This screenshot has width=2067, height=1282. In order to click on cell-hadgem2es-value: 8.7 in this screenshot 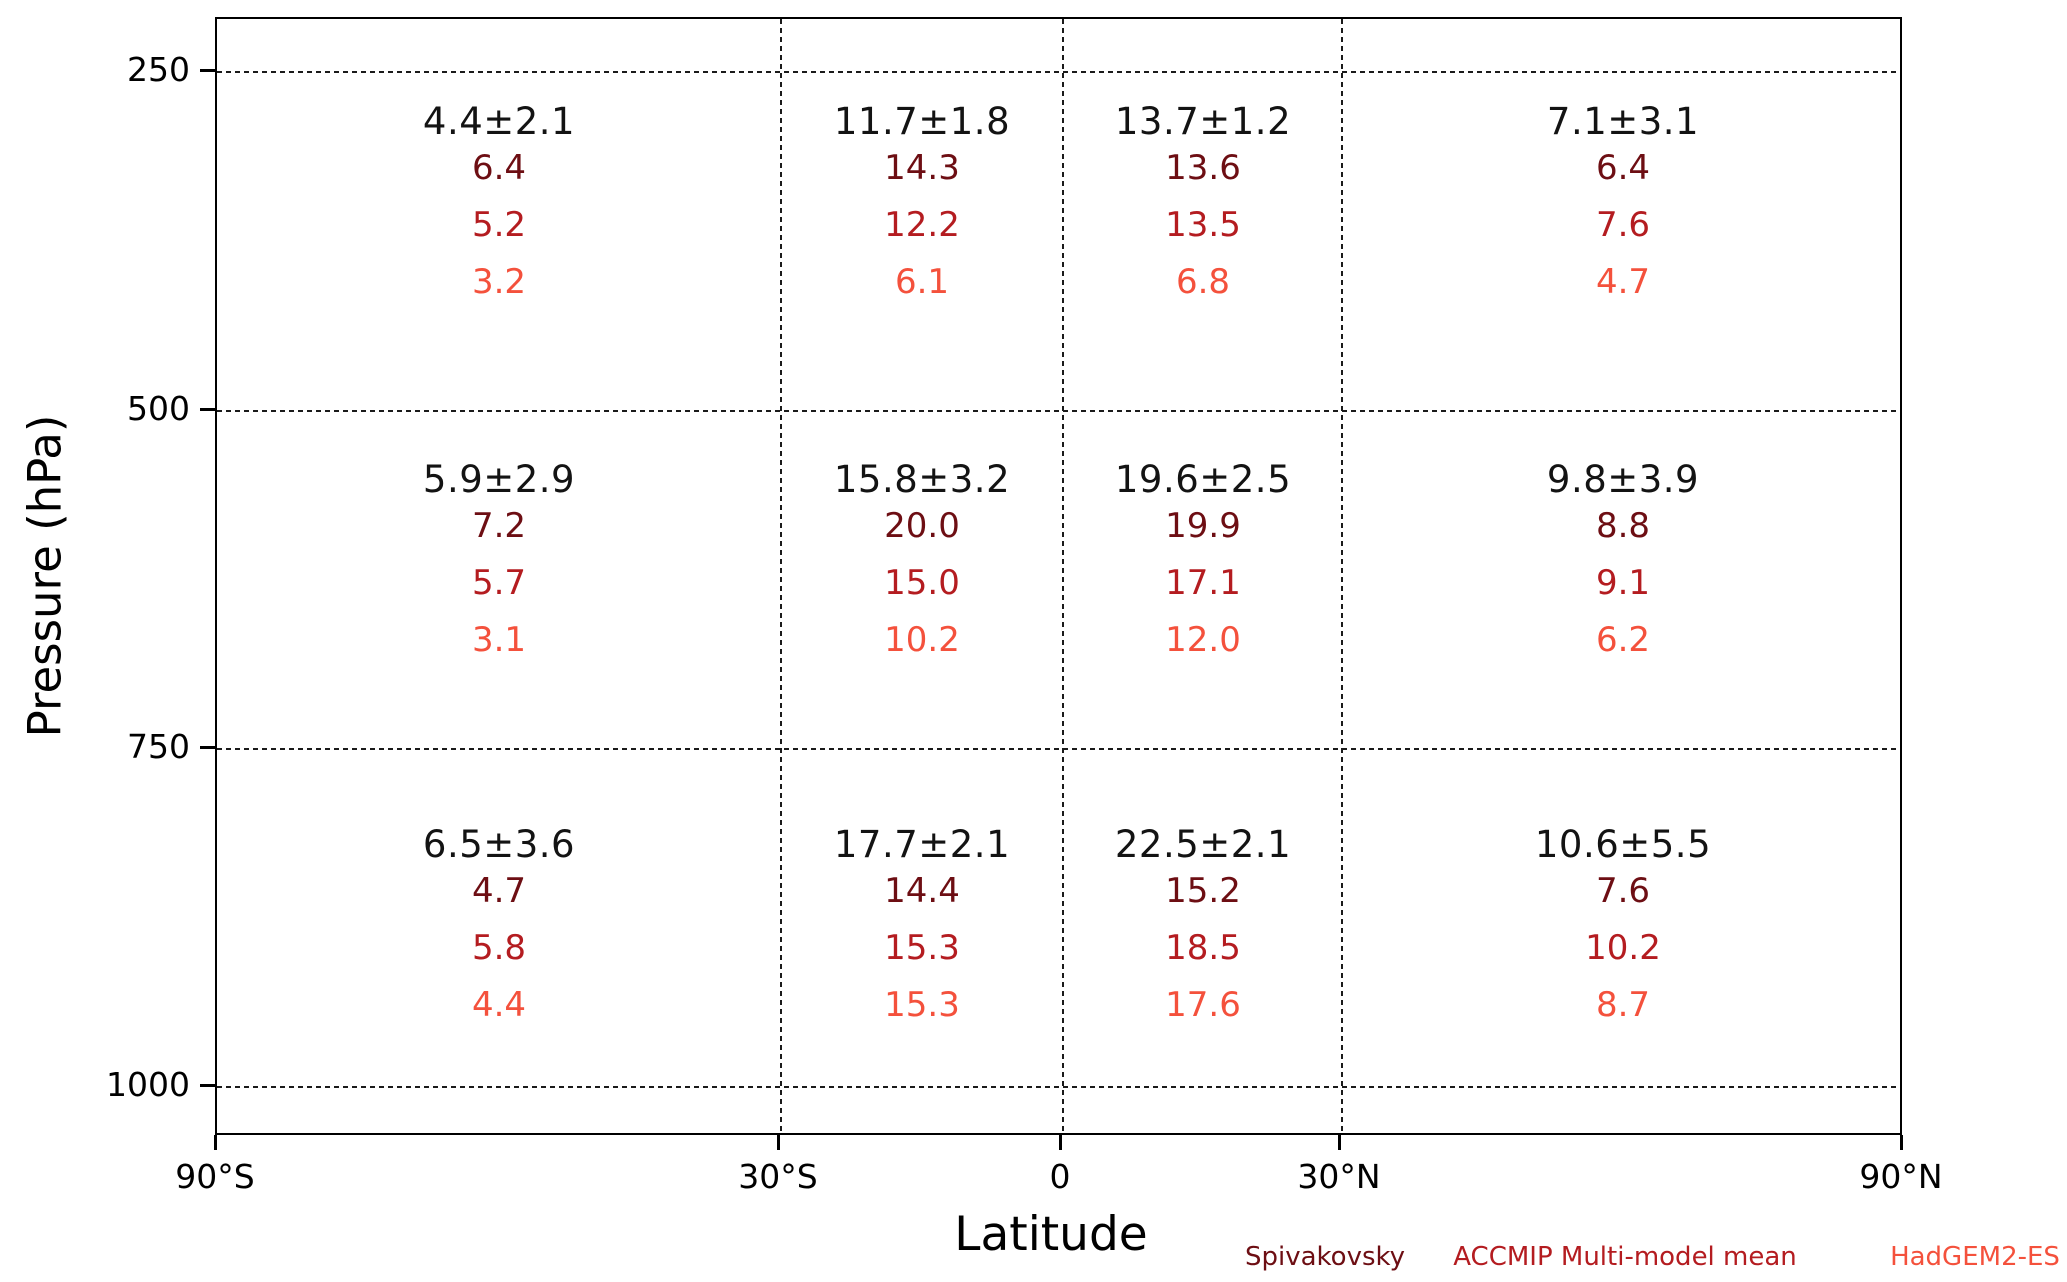, I will do `click(1623, 1005)`.